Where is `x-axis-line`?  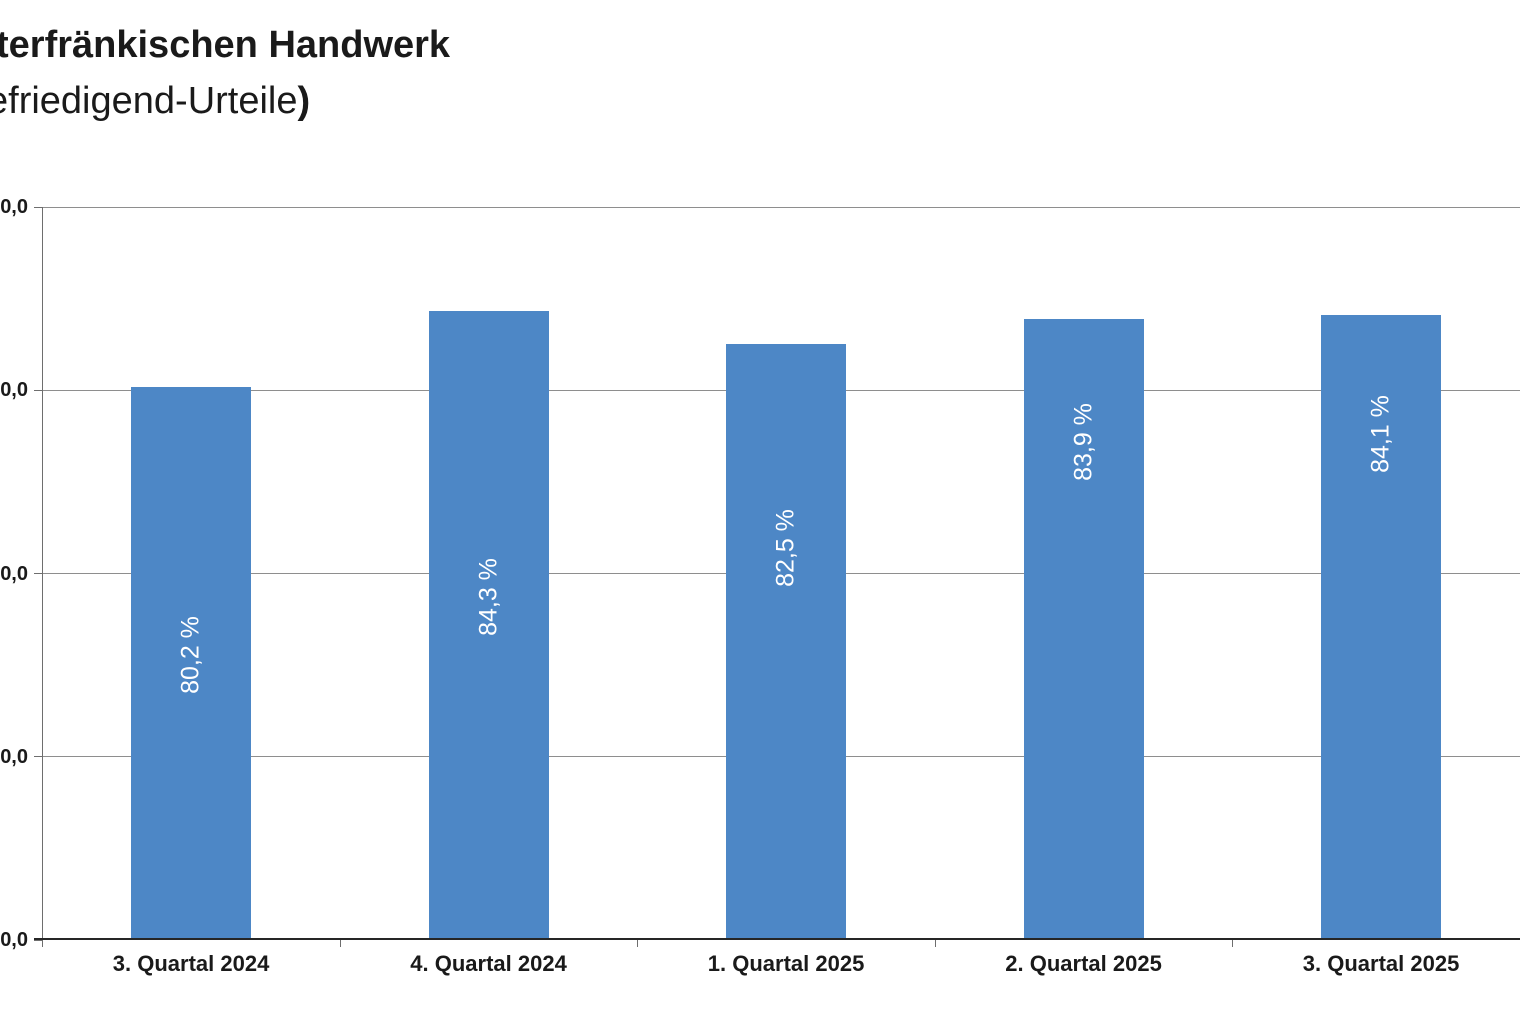
x-axis-line is located at coordinates (777, 939).